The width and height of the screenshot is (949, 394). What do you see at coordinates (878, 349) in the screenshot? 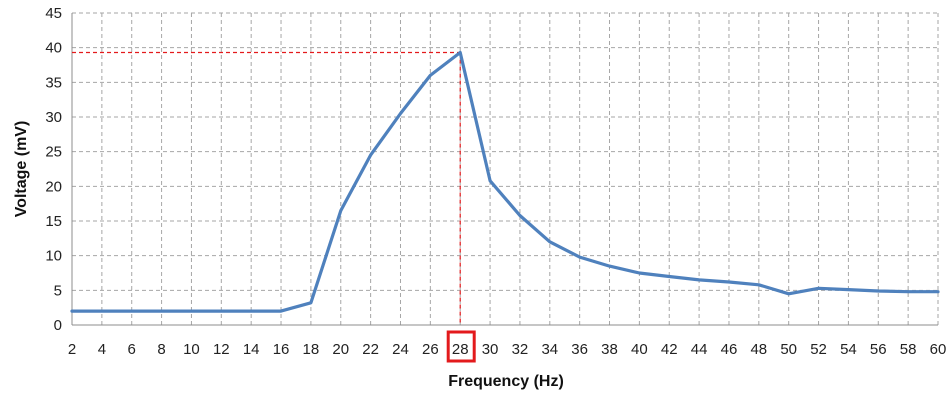
I see `x-tick-label: 56` at bounding box center [878, 349].